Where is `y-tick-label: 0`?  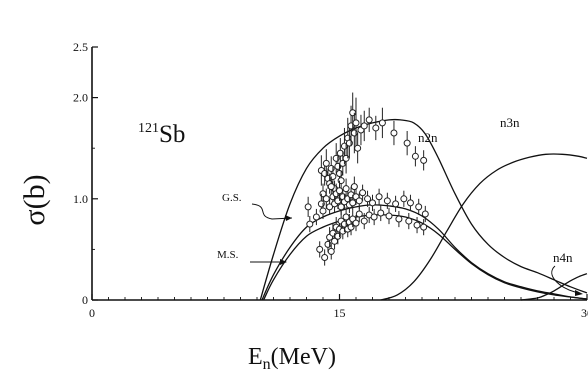 y-tick-label: 0 is located at coordinates (85, 300).